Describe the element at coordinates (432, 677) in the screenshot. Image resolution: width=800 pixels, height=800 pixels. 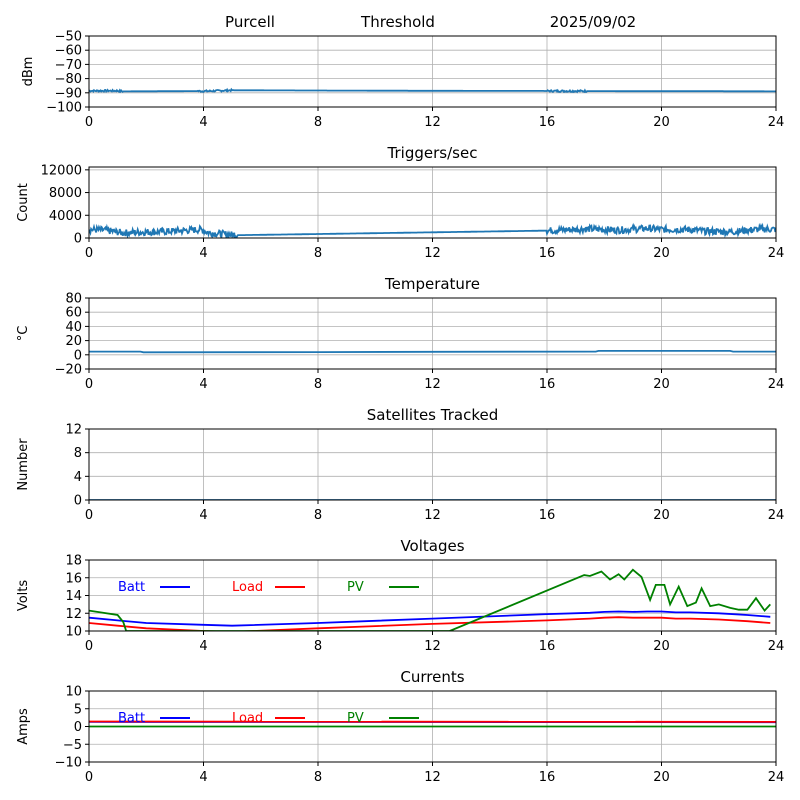
I see `panel-title: Currents` at that location.